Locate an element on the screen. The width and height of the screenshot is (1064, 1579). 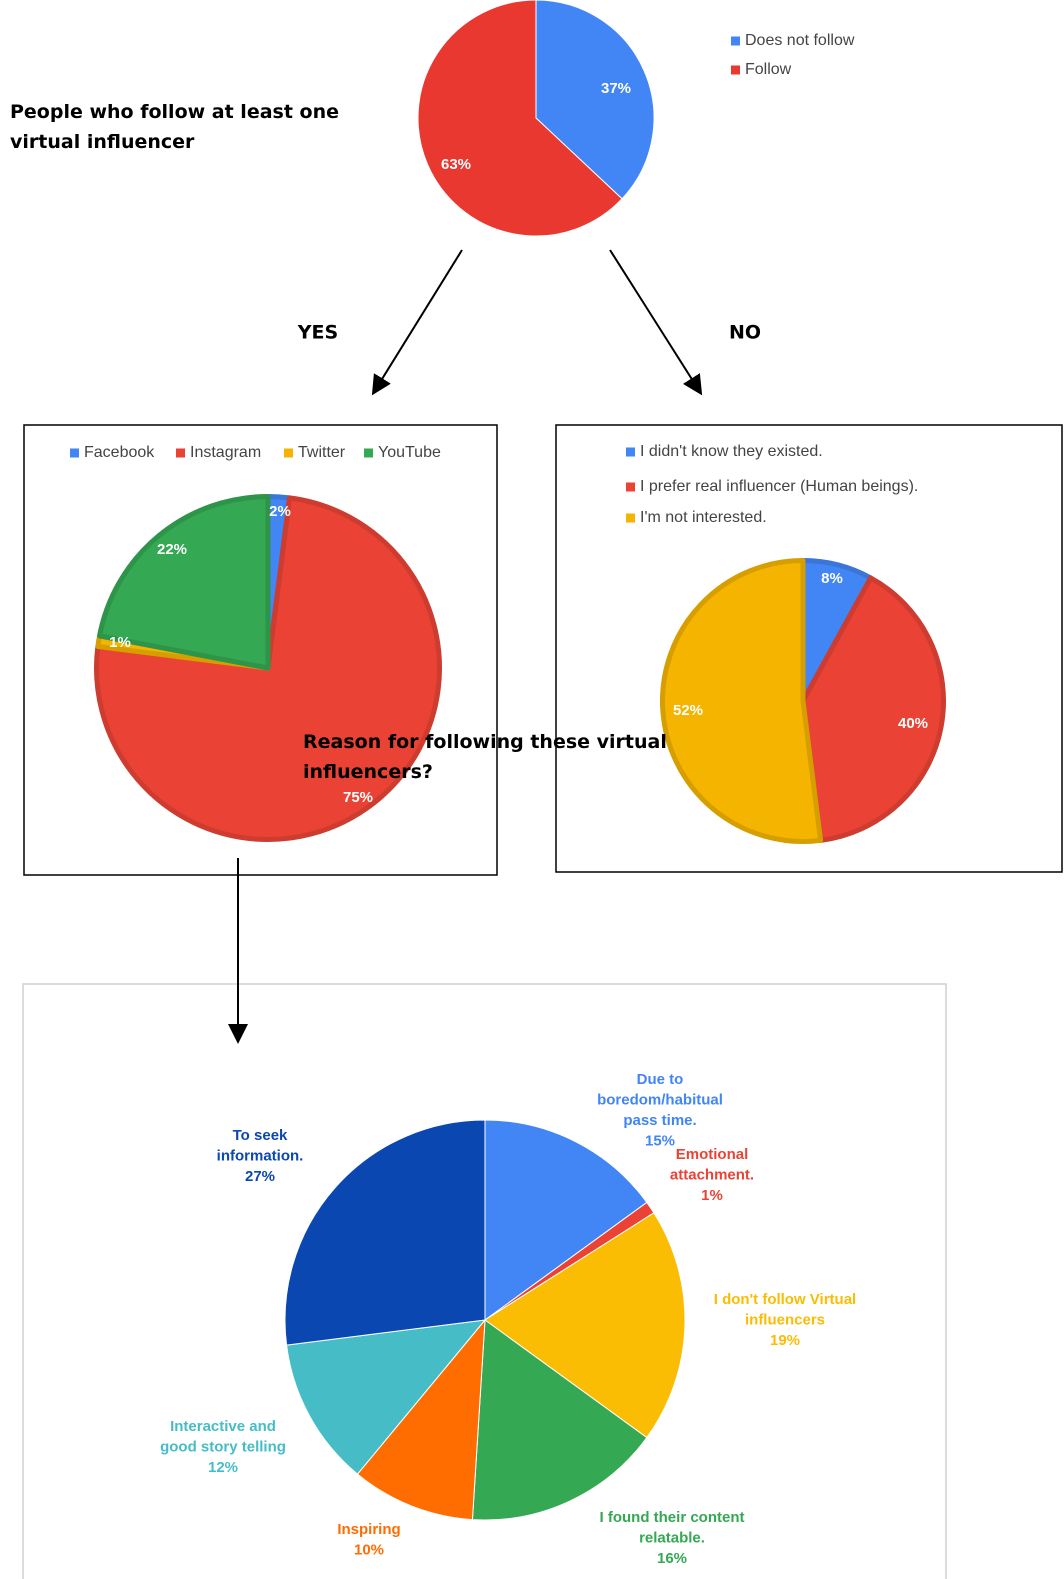
legend-label: I'm not interested. is located at coordinates (703, 517).